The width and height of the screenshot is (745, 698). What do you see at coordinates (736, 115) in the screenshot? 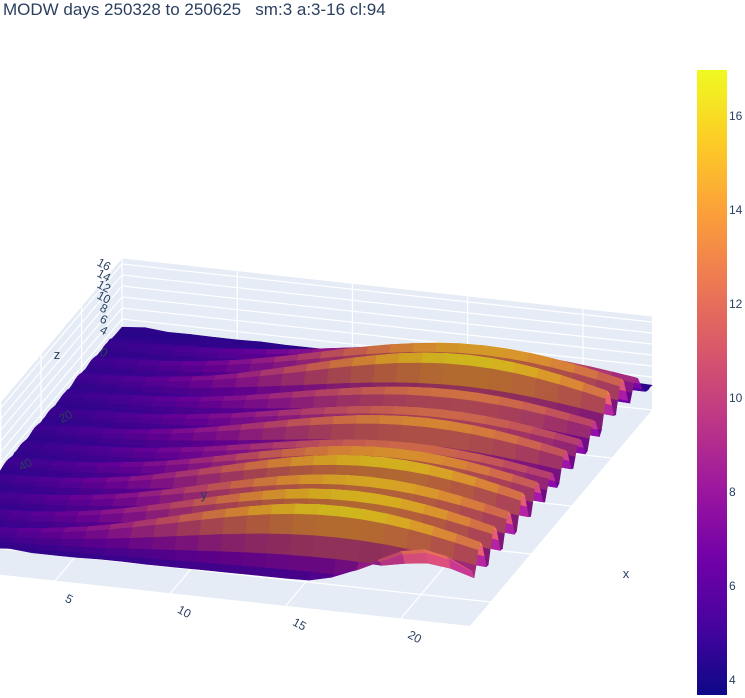
I see `colorbar-tick-label: 16` at bounding box center [736, 115].